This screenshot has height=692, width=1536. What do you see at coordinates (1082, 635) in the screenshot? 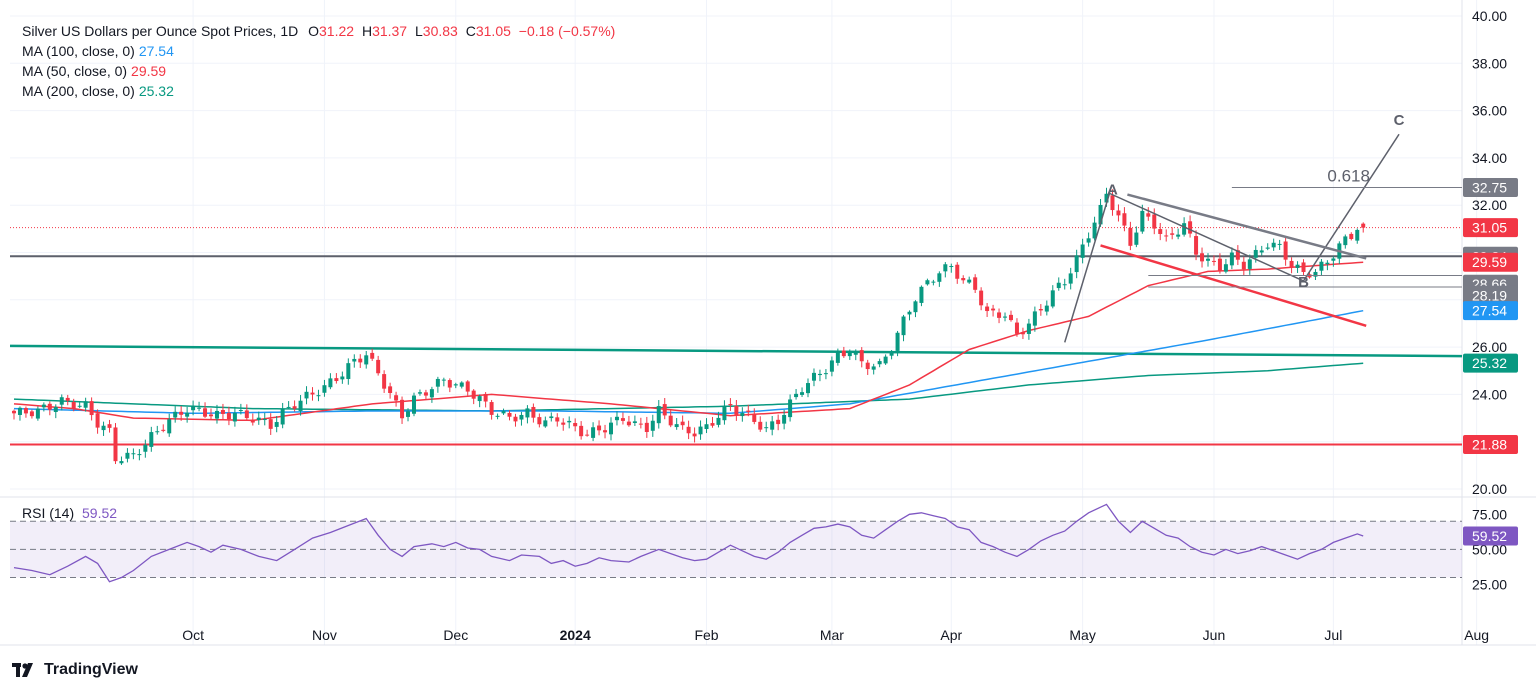
I see `time-tick-label: May` at bounding box center [1082, 635].